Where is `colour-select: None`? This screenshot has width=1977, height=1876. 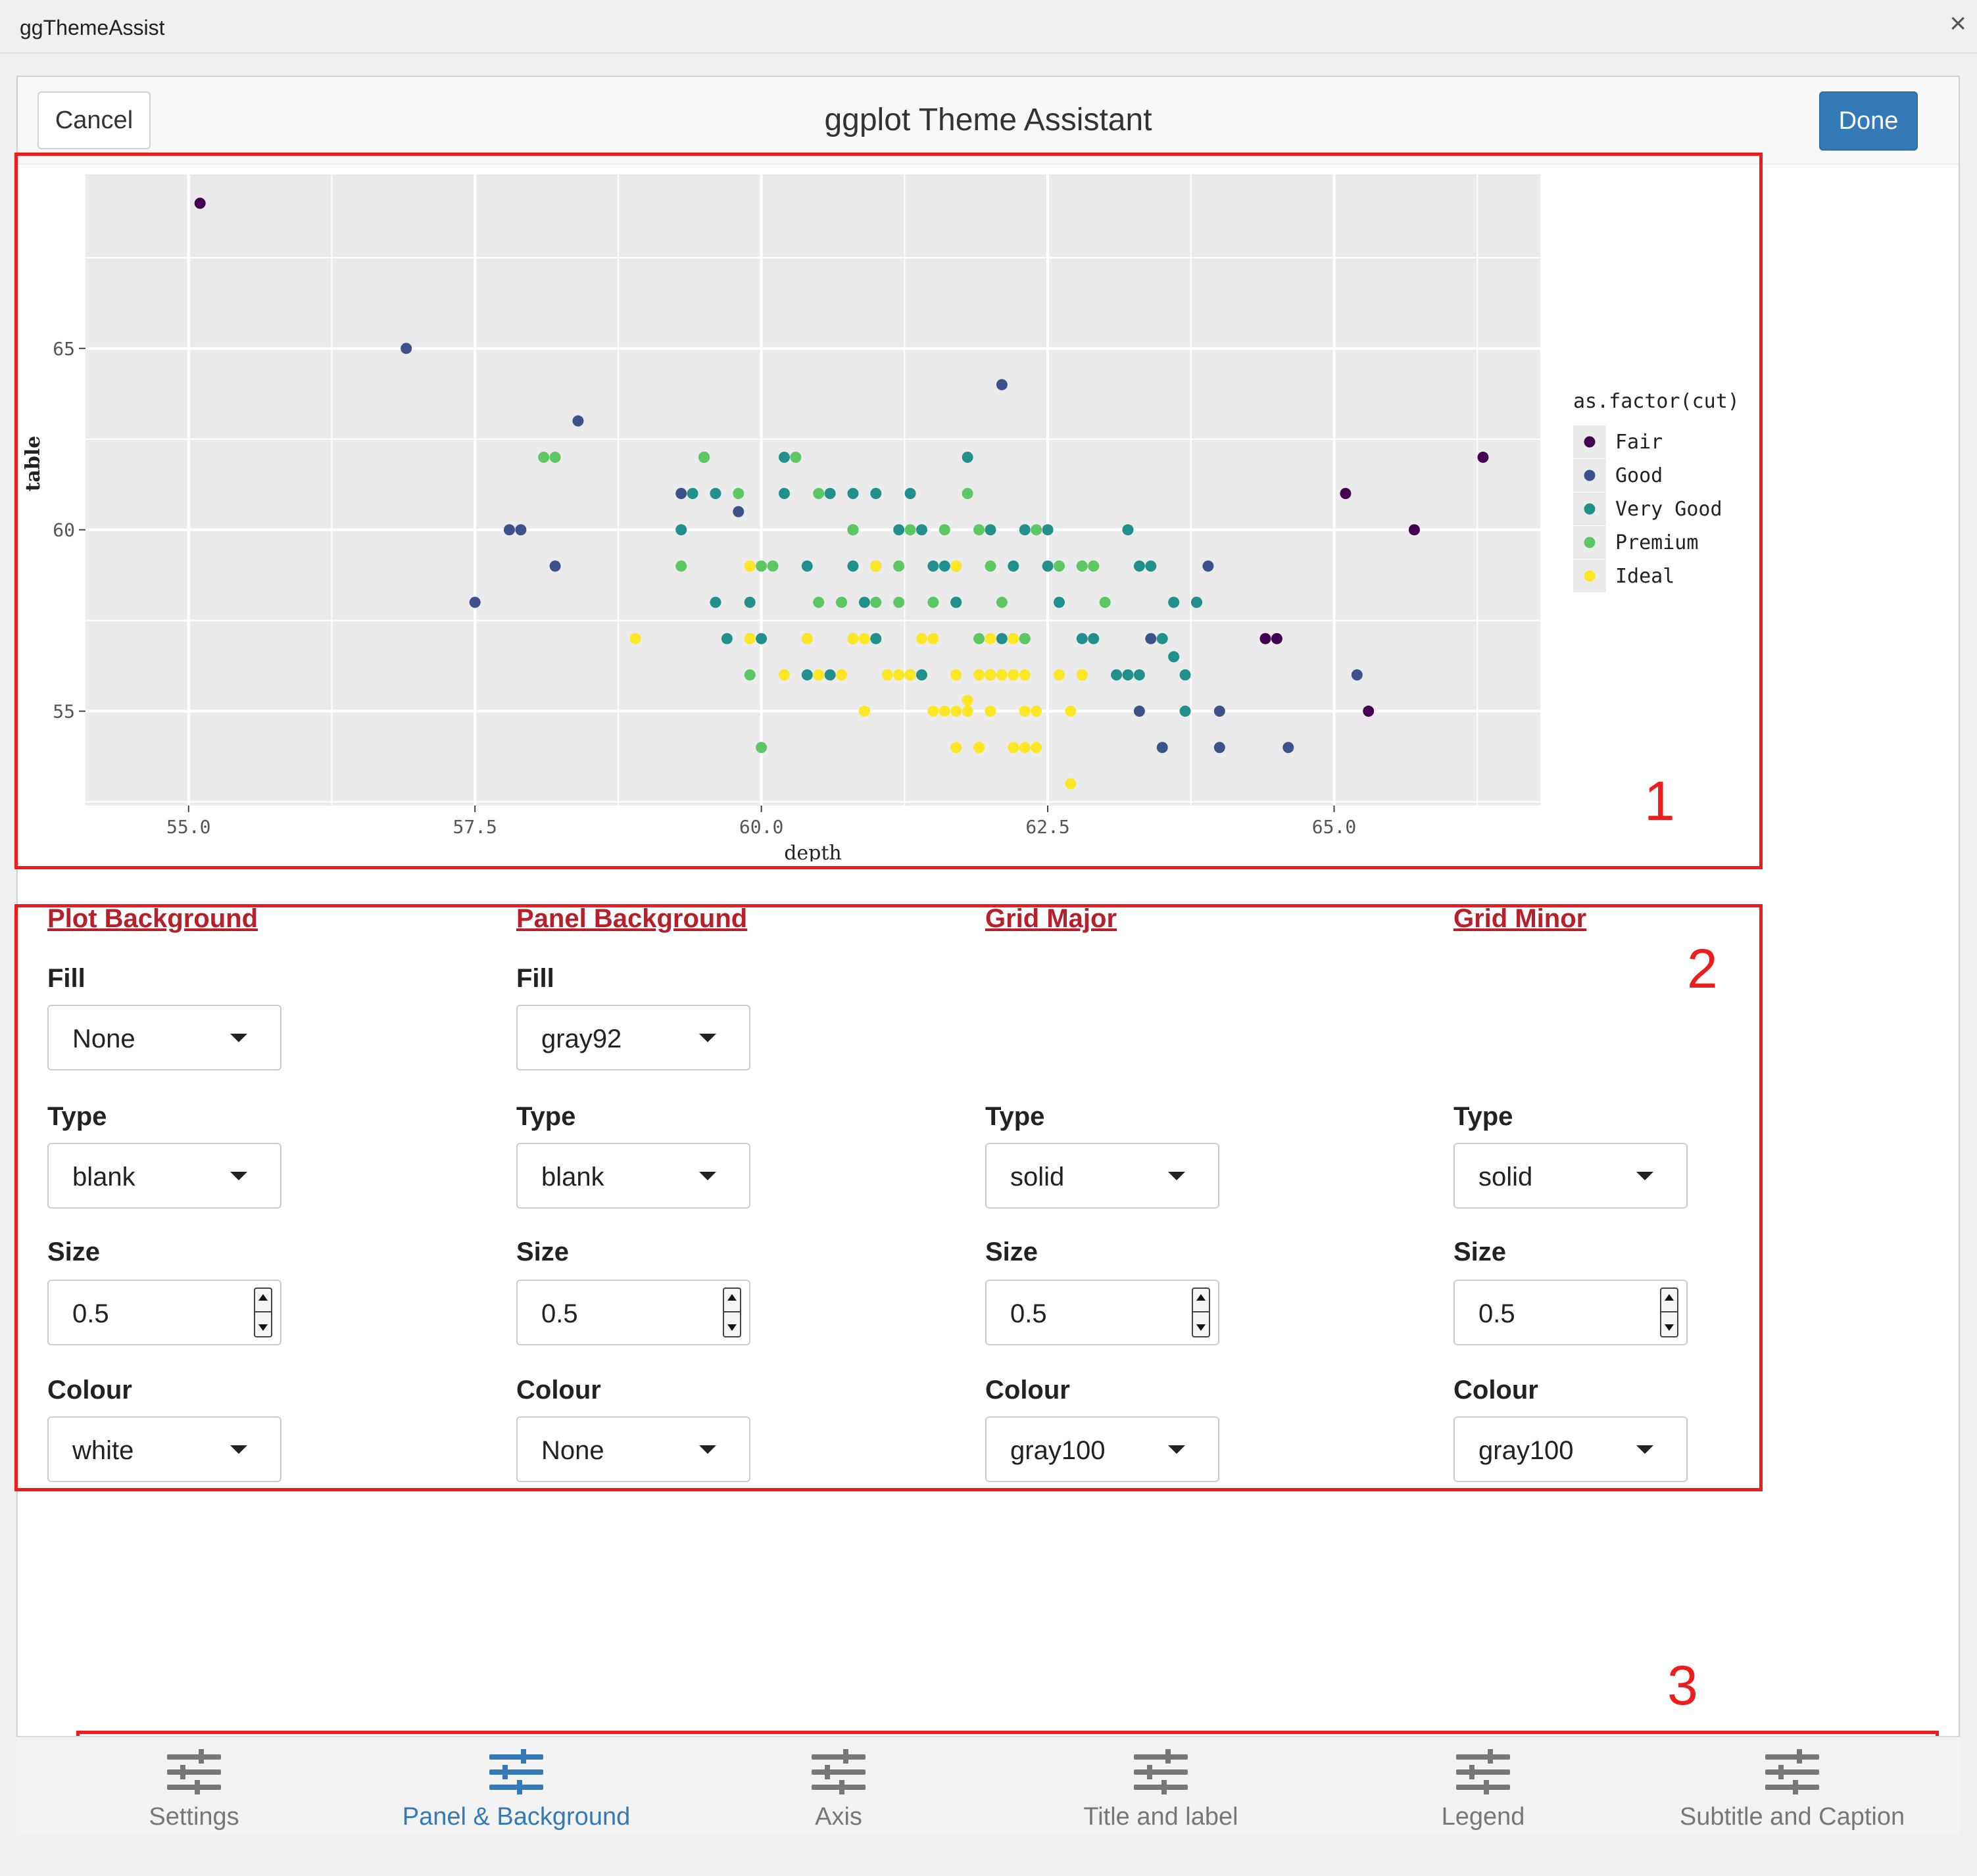 colour-select: None is located at coordinates (633, 1449).